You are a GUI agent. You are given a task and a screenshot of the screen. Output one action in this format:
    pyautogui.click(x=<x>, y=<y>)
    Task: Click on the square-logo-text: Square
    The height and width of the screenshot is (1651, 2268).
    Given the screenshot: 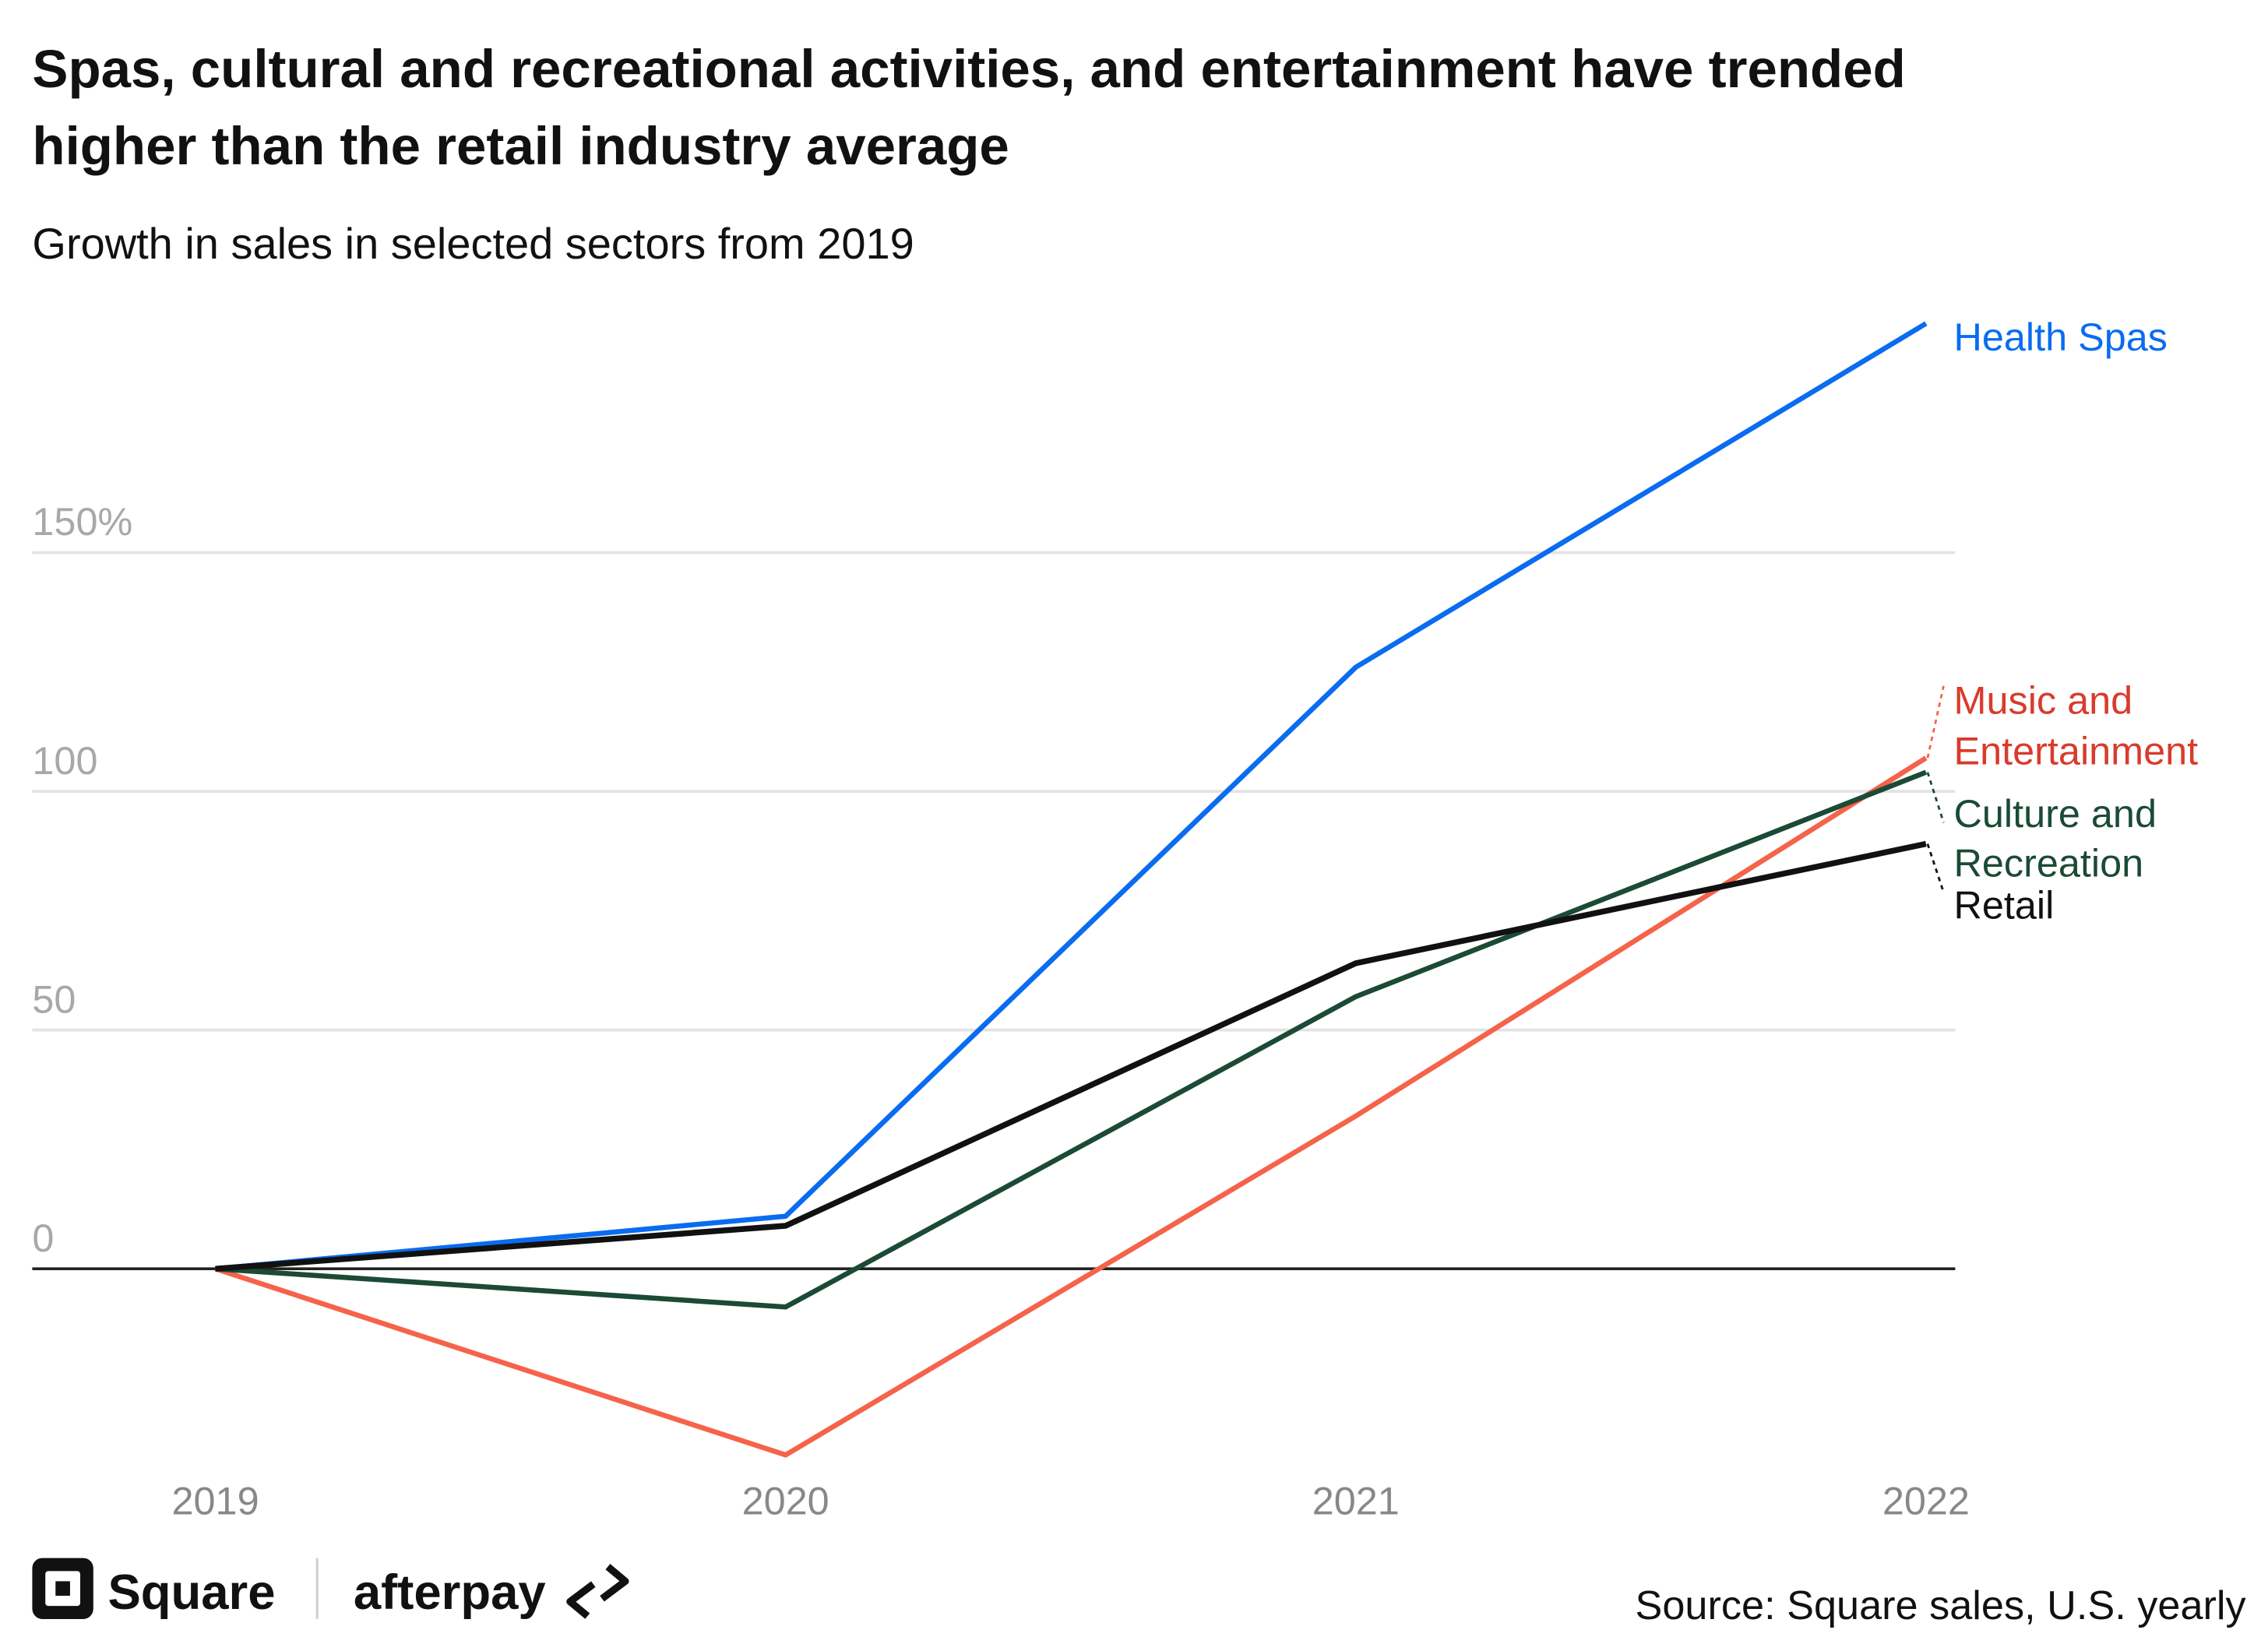 What is the action you would take?
    pyautogui.click(x=191, y=1592)
    